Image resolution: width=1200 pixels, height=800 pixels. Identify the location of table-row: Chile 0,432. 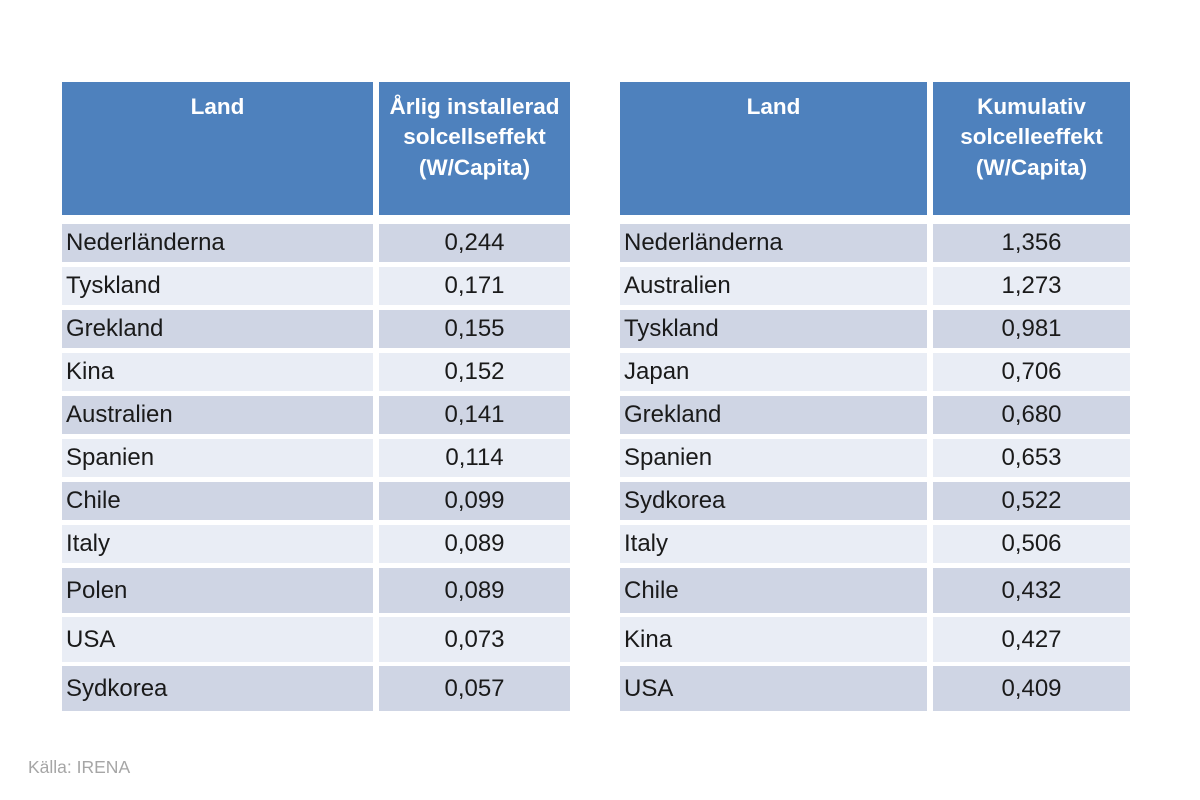
(875, 590).